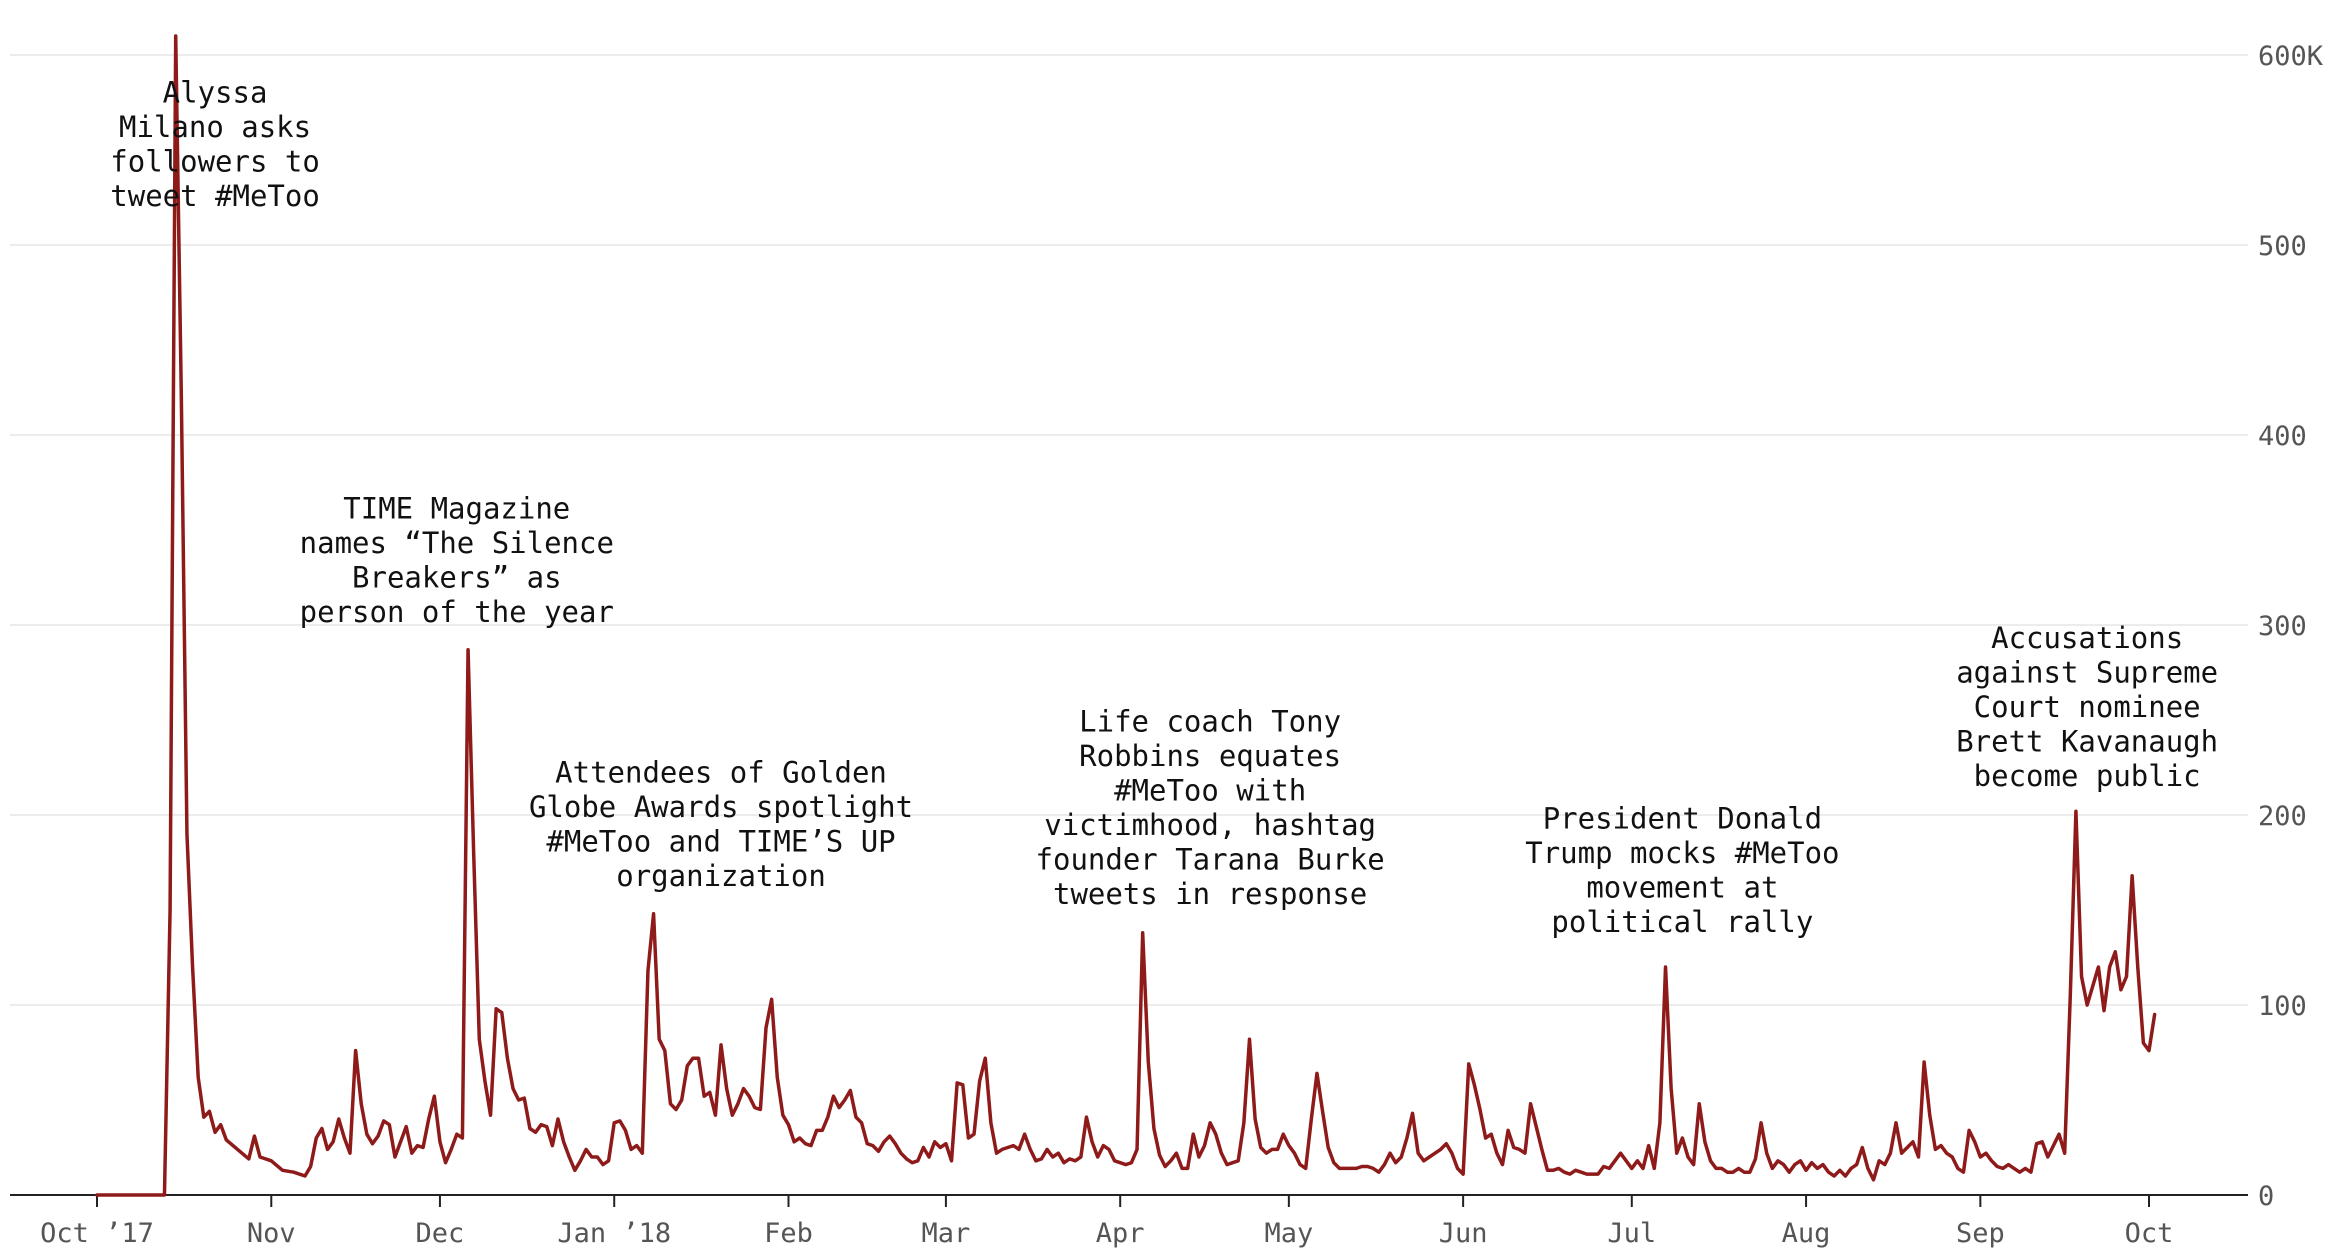 The width and height of the screenshot is (2336, 1260). What do you see at coordinates (2282, 1006) in the screenshot?
I see `y-tick-label: 100` at bounding box center [2282, 1006].